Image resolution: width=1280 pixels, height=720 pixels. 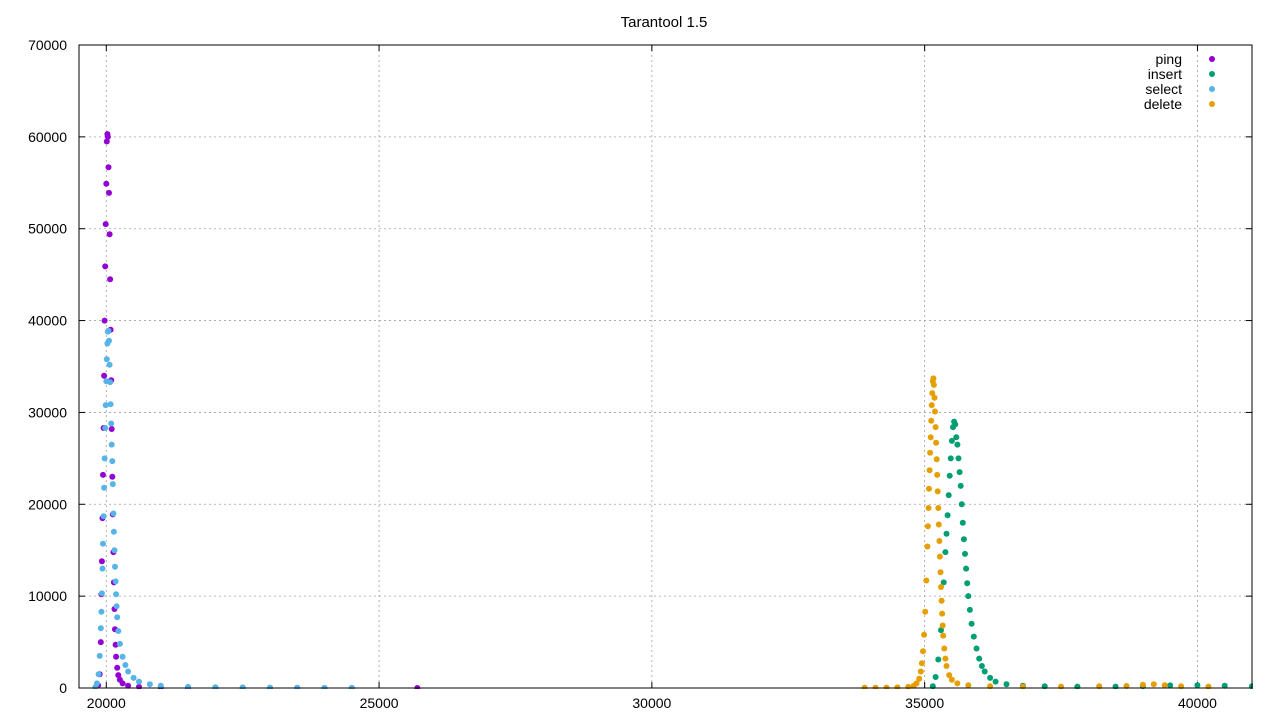 I want to click on y-tick-label: 40000, so click(x=47, y=321).